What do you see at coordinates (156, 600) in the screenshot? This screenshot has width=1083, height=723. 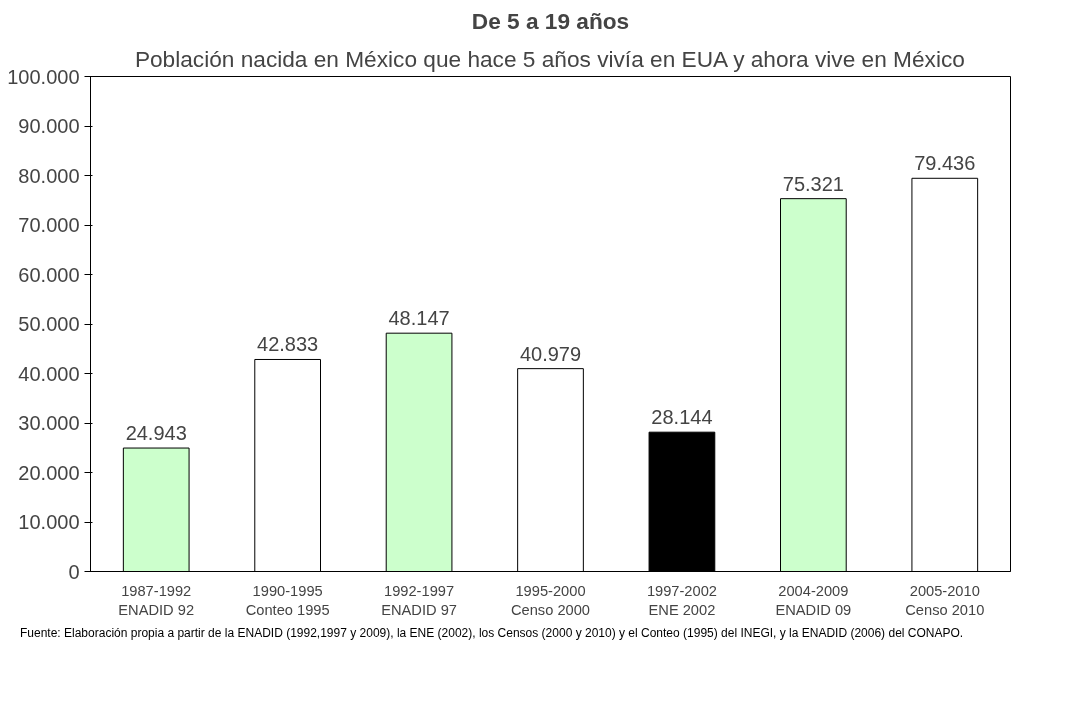 I see `x-tick-label: 1987-1992 ENADID 92` at bounding box center [156, 600].